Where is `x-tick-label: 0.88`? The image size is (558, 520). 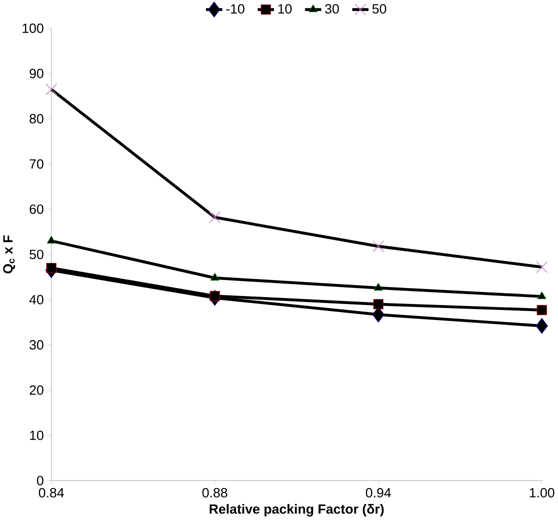 x-tick-label: 0.88 is located at coordinates (215, 493).